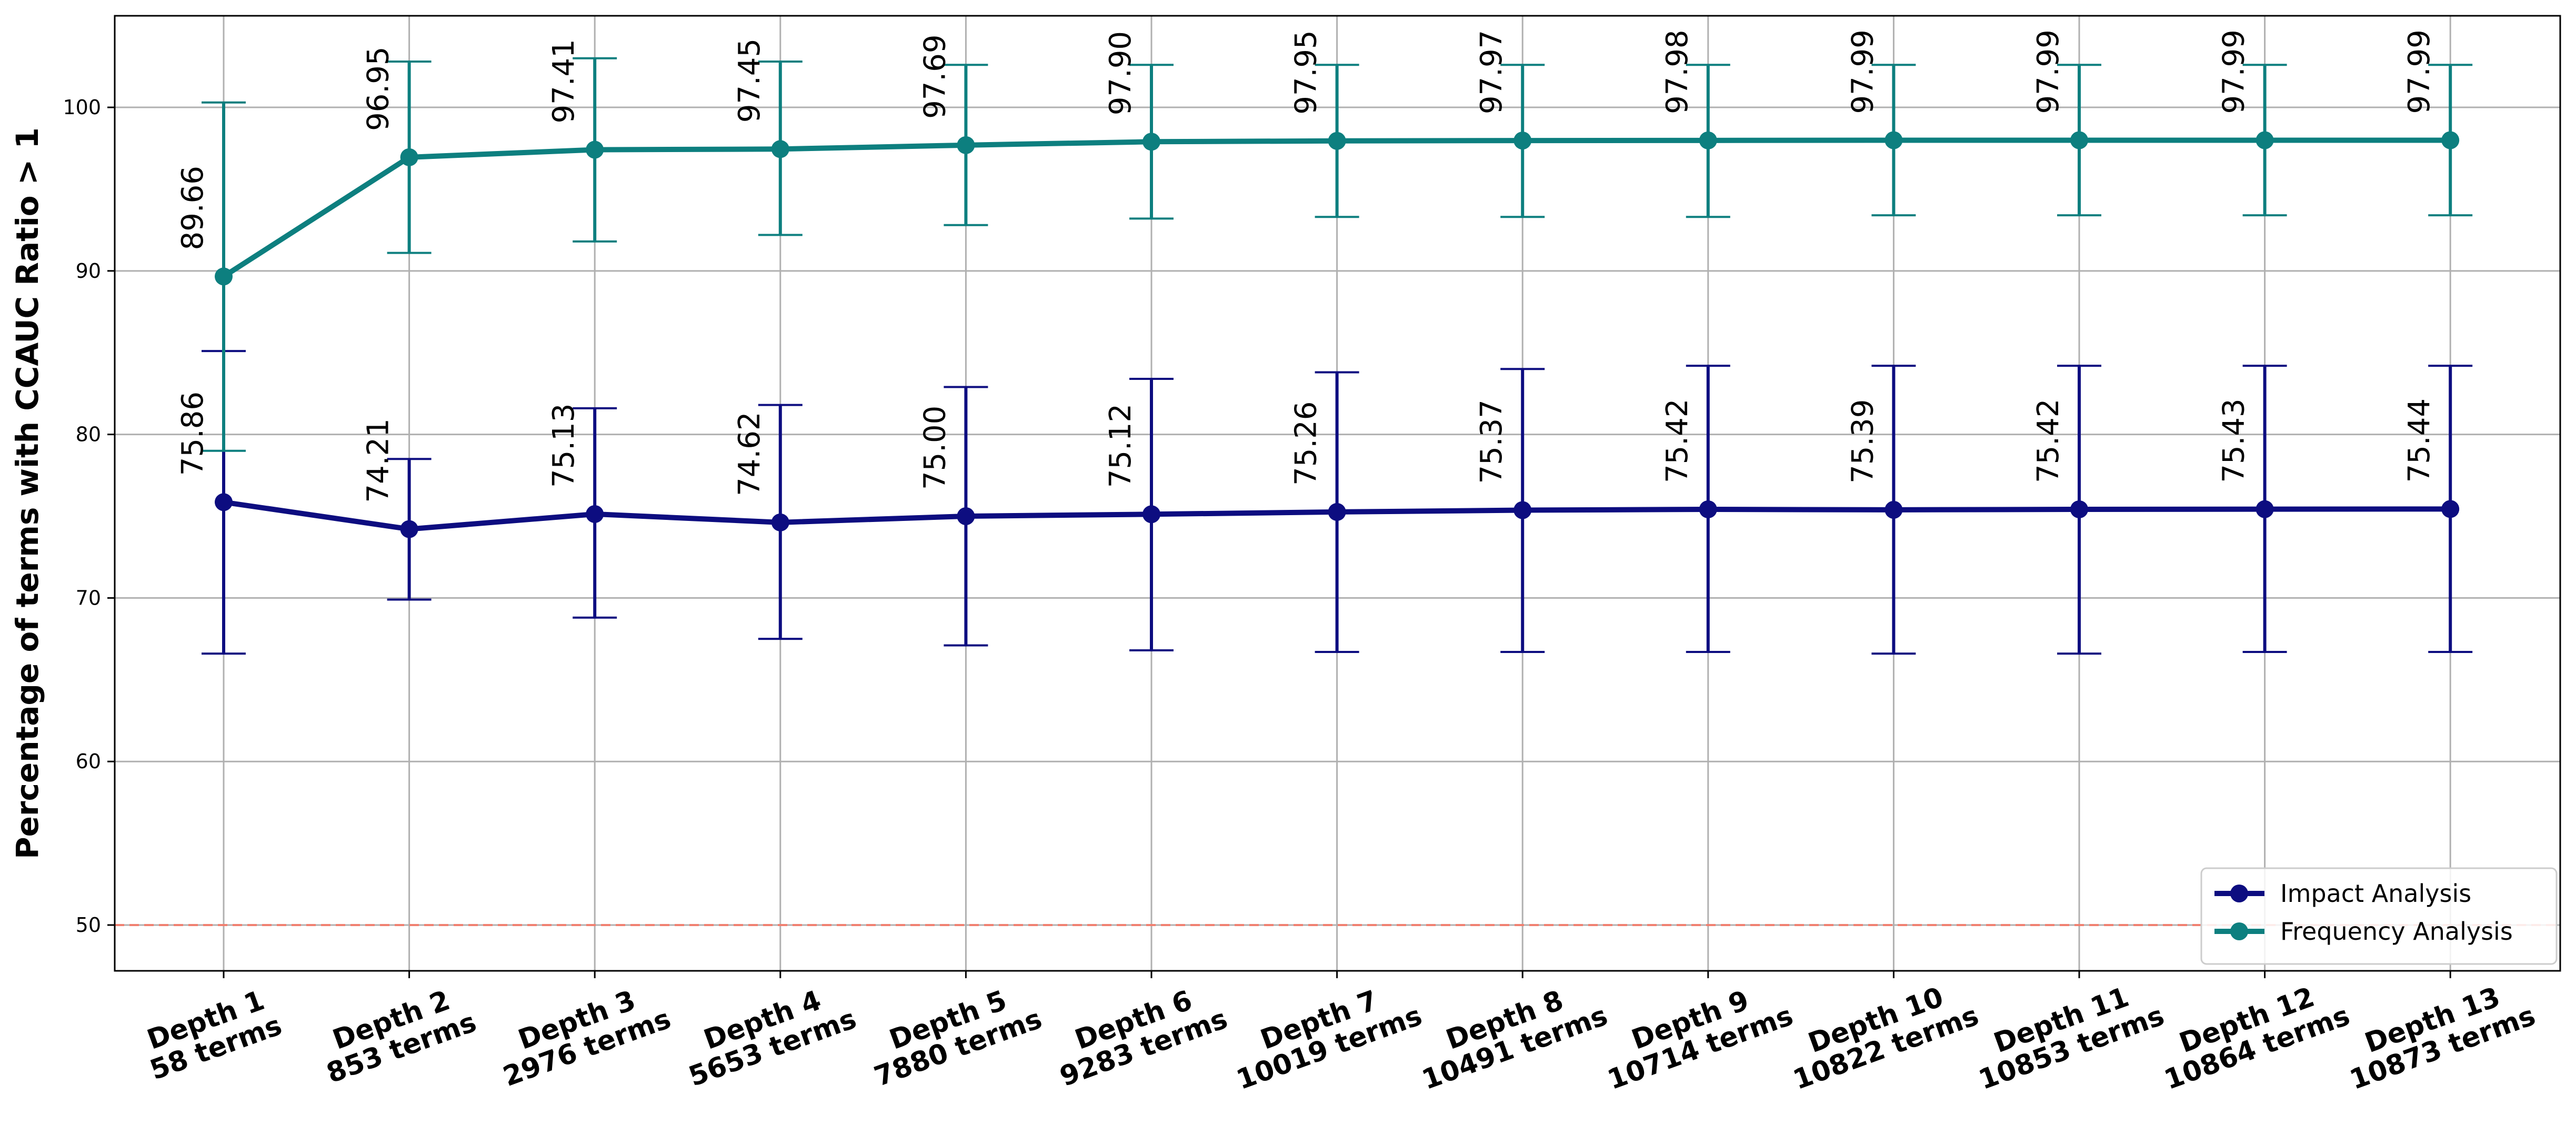 Image resolution: width=2576 pixels, height=1125 pixels. I want to click on y-axis-label: Percentage of terms with CCAUC Ratio > 1, so click(27, 493).